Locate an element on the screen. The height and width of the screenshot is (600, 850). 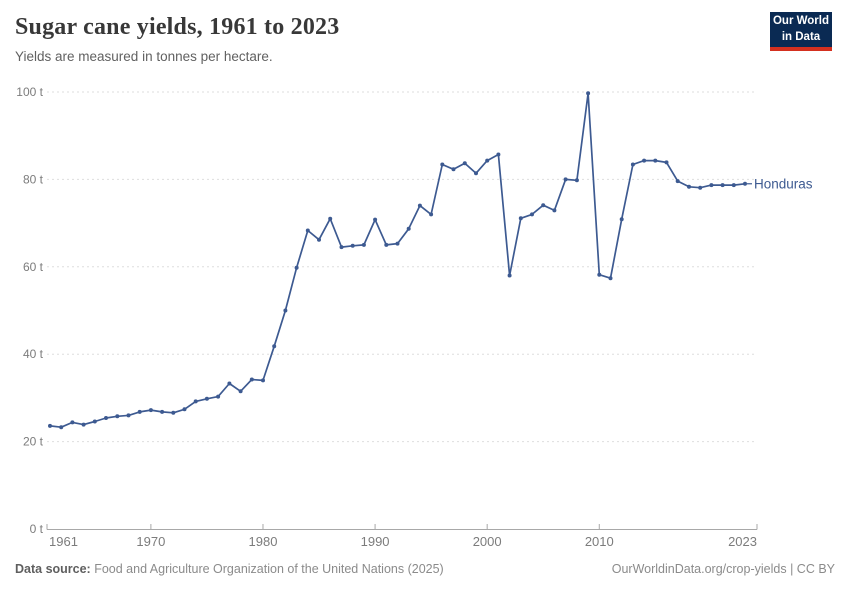
y-tick-label: 80 t is located at coordinates (33, 179).